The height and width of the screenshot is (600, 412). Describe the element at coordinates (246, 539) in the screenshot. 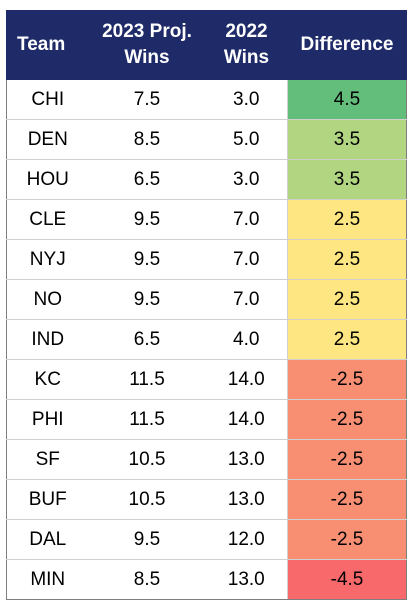

I see `wins-2022-cell: 12.0` at that location.